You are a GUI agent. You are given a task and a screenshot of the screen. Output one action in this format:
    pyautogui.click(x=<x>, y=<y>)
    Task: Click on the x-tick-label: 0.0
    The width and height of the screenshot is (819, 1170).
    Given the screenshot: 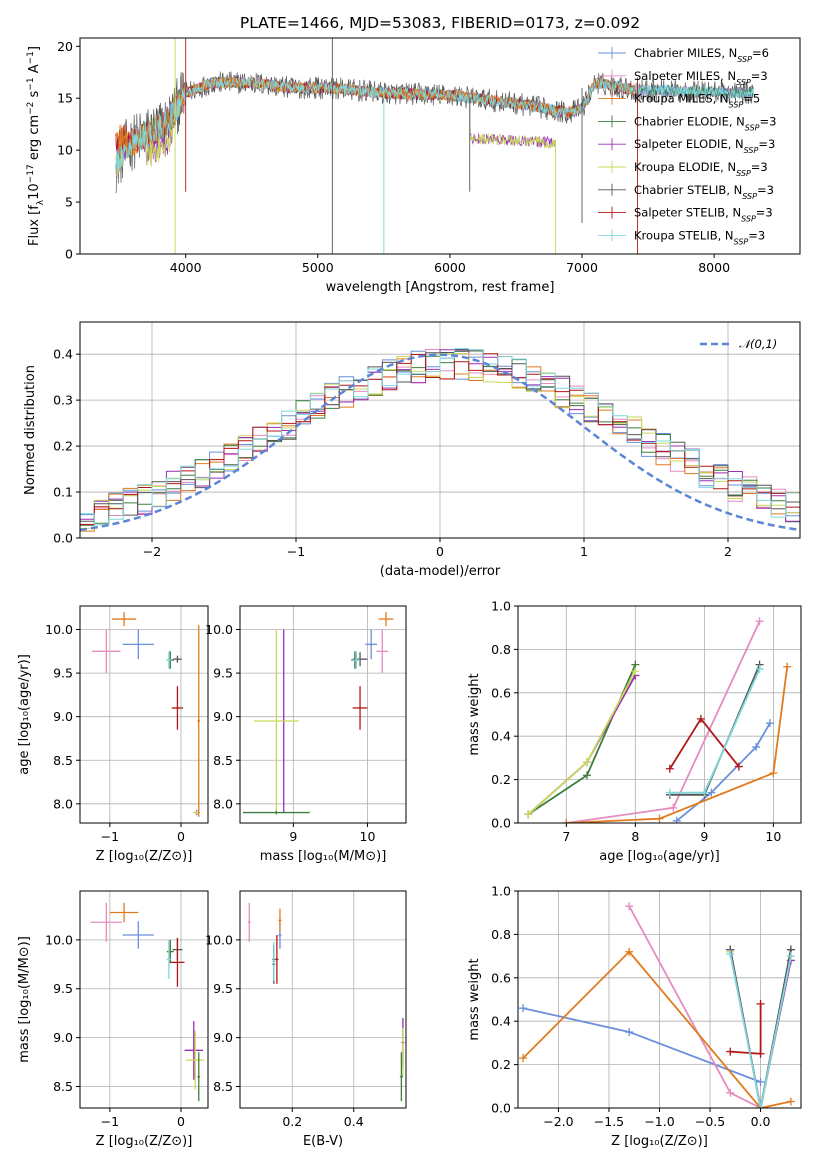 What is the action you would take?
    pyautogui.click(x=761, y=1121)
    